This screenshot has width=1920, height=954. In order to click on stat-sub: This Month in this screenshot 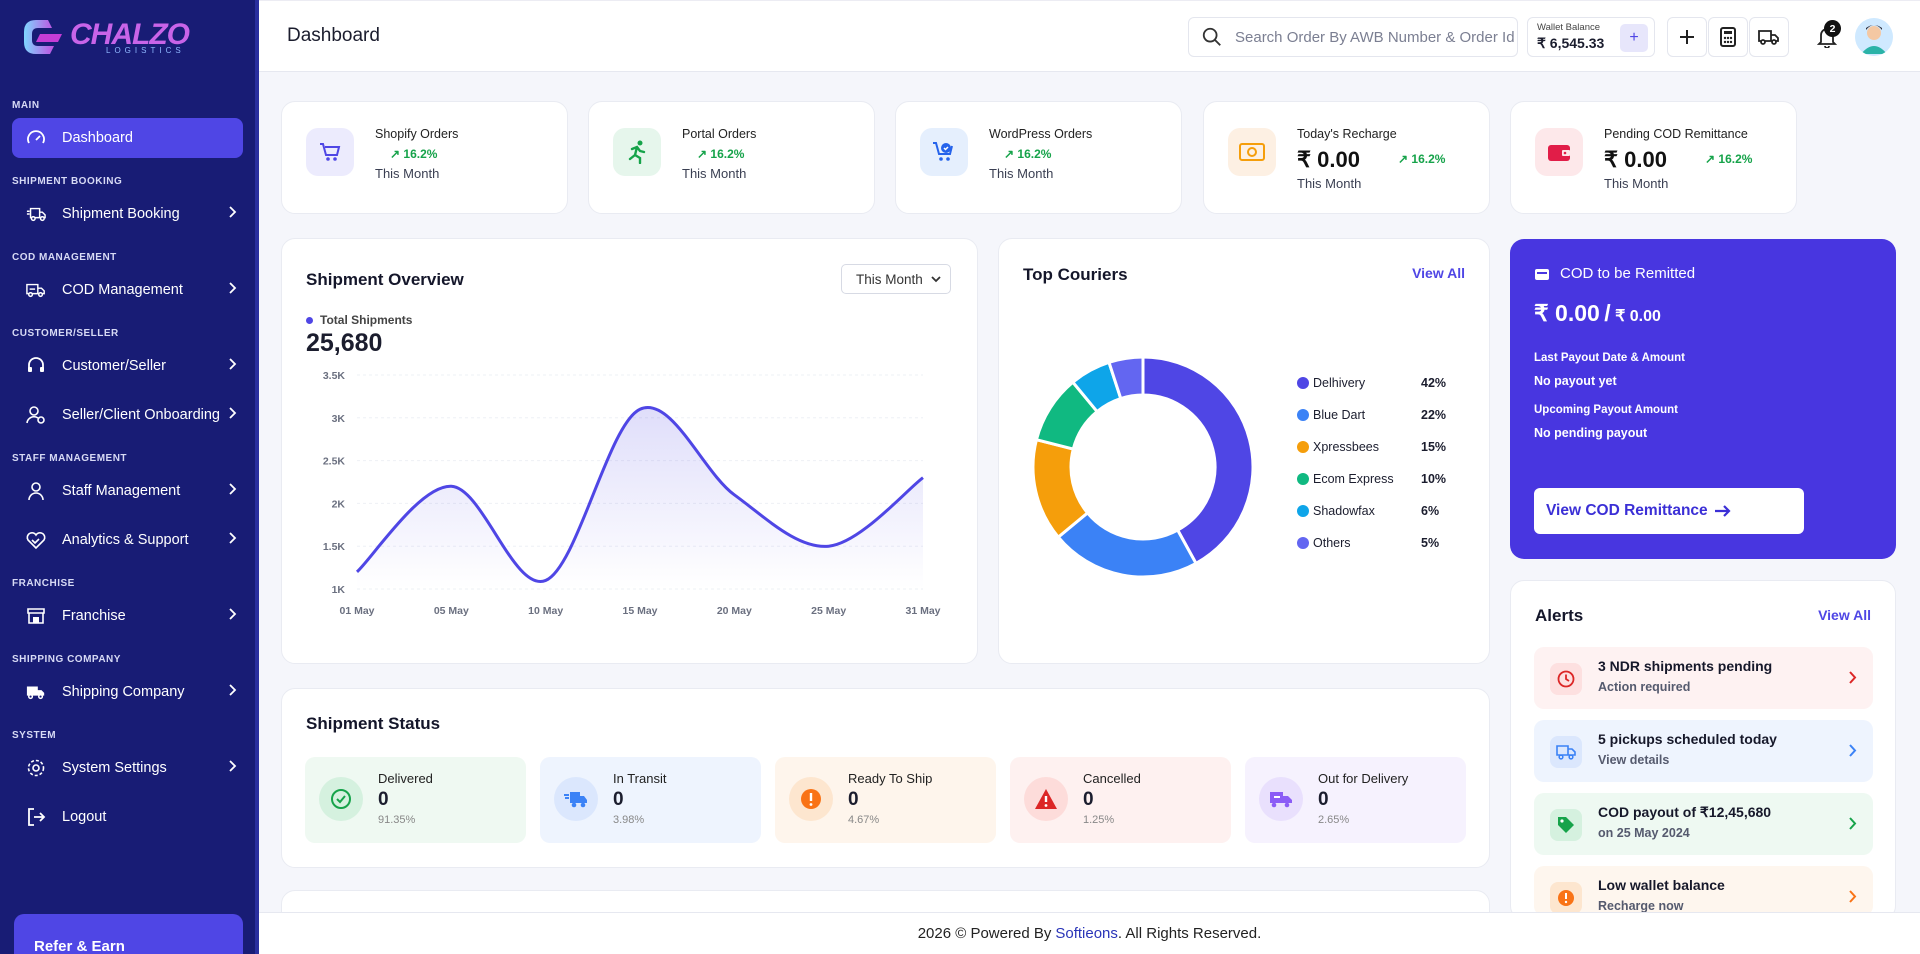, I will do `click(1636, 183)`.